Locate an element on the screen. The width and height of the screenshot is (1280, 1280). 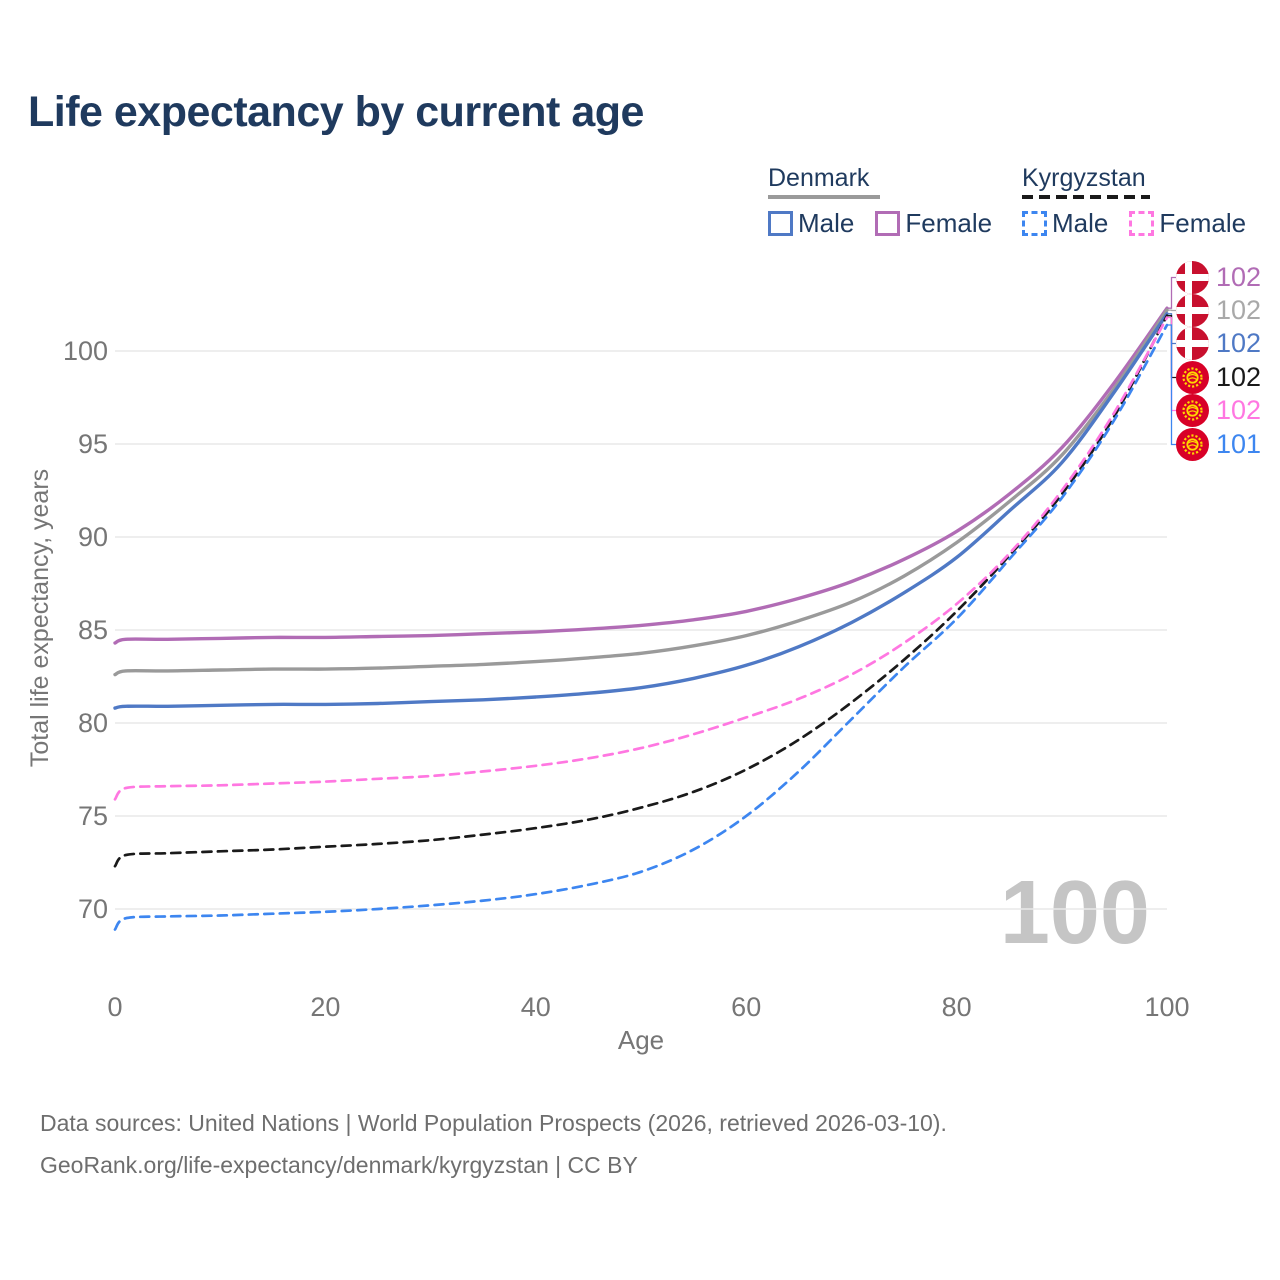
x-axis-title: Age is located at coordinates (641, 1040).